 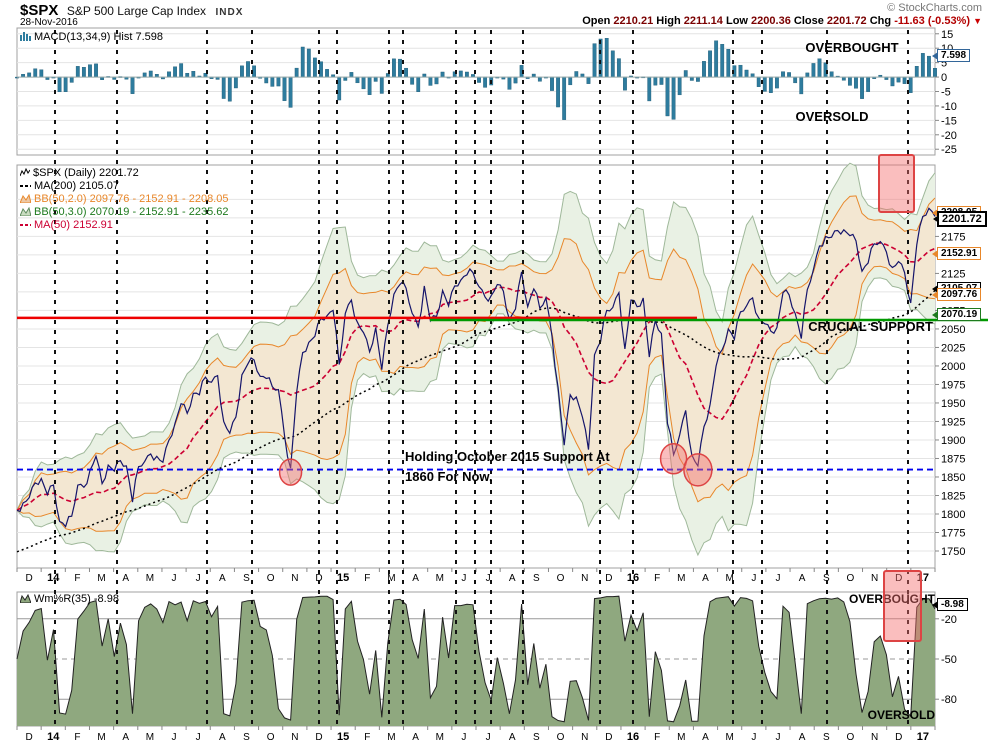 What do you see at coordinates (76, 599) in the screenshot?
I see `wmr-legend-text: Wm%R(35) -8.98` at bounding box center [76, 599].